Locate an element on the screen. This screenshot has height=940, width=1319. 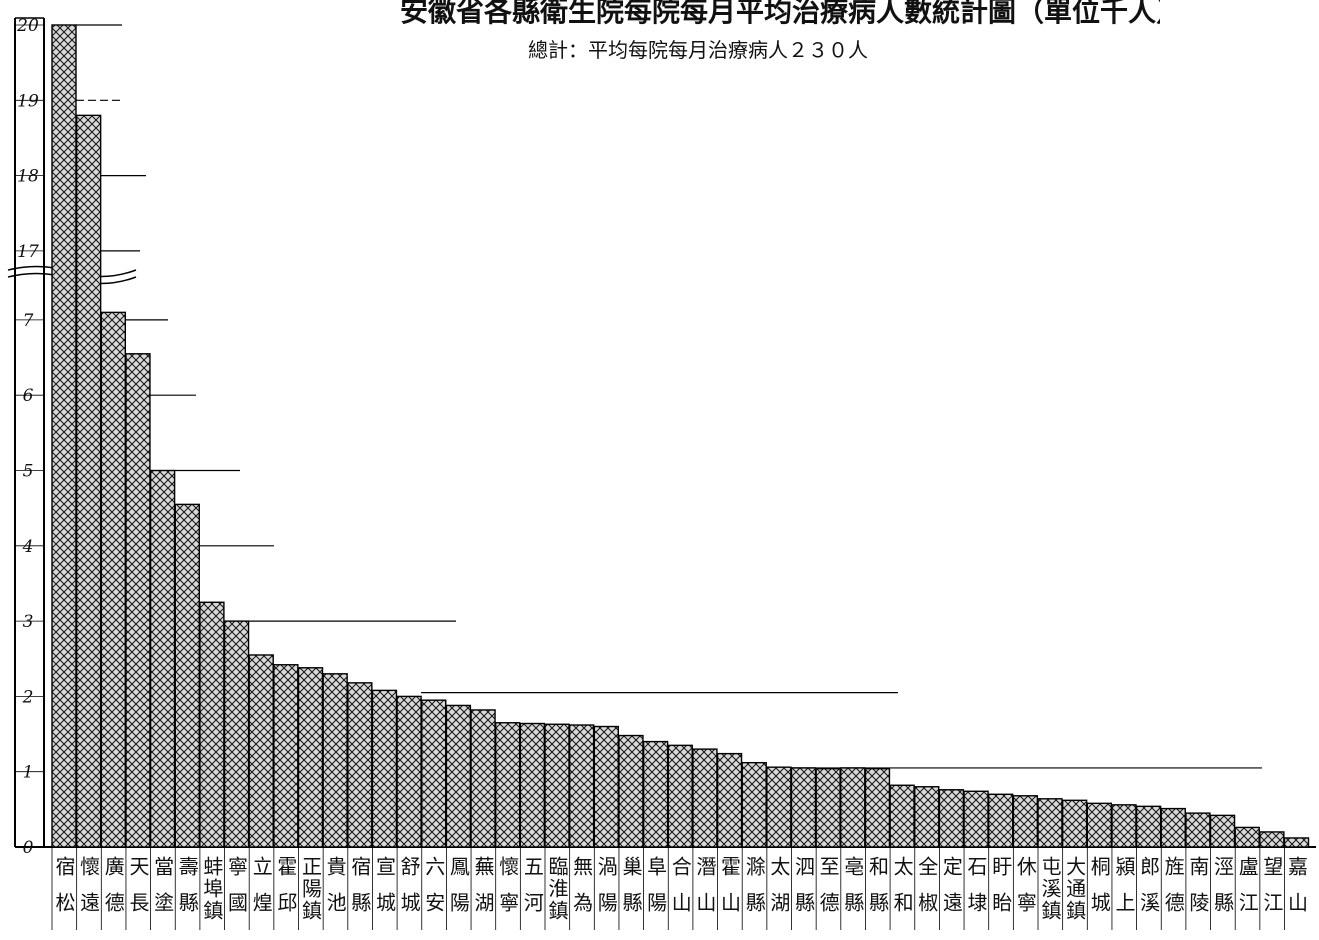
x-tick-label: 定遠 is located at coordinates (951, 892).